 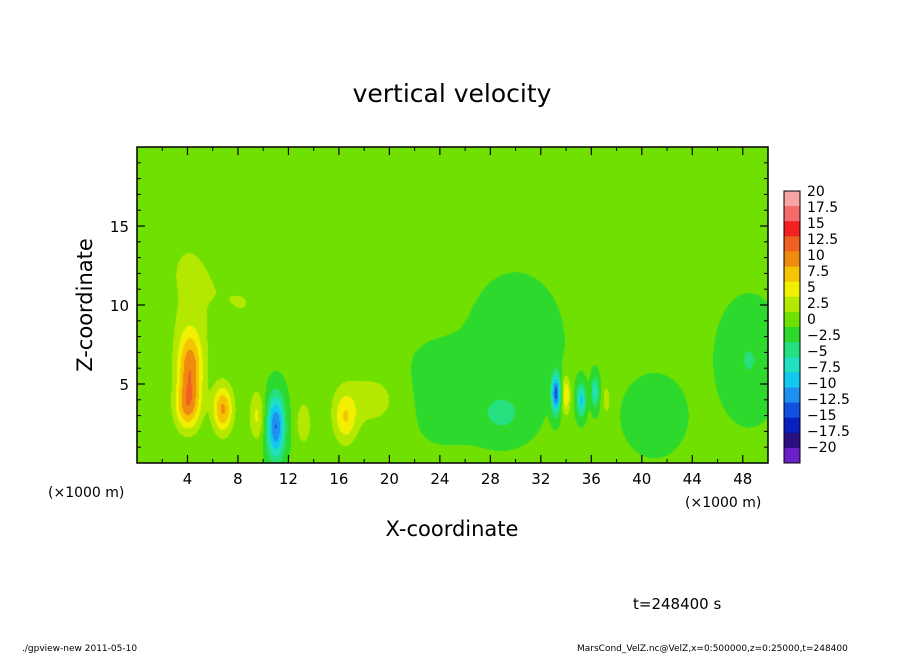 What do you see at coordinates (816, 256) in the screenshot?
I see `colorbar-label: 10` at bounding box center [816, 256].